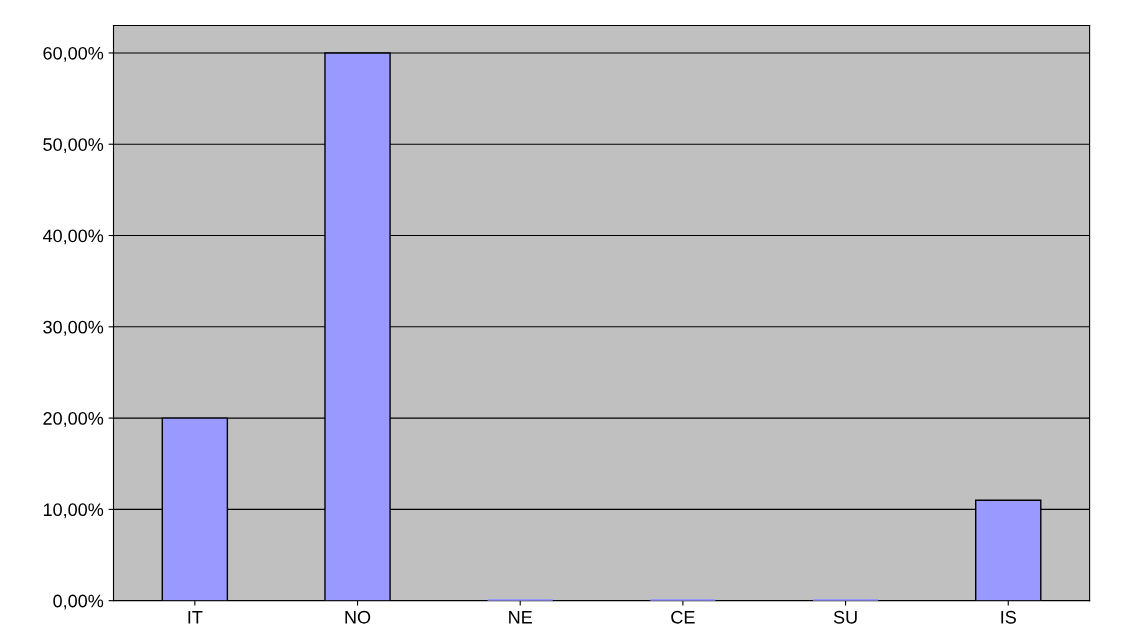 The height and width of the screenshot is (639, 1135). I want to click on y-tick-label: 30,00%, so click(73, 328).